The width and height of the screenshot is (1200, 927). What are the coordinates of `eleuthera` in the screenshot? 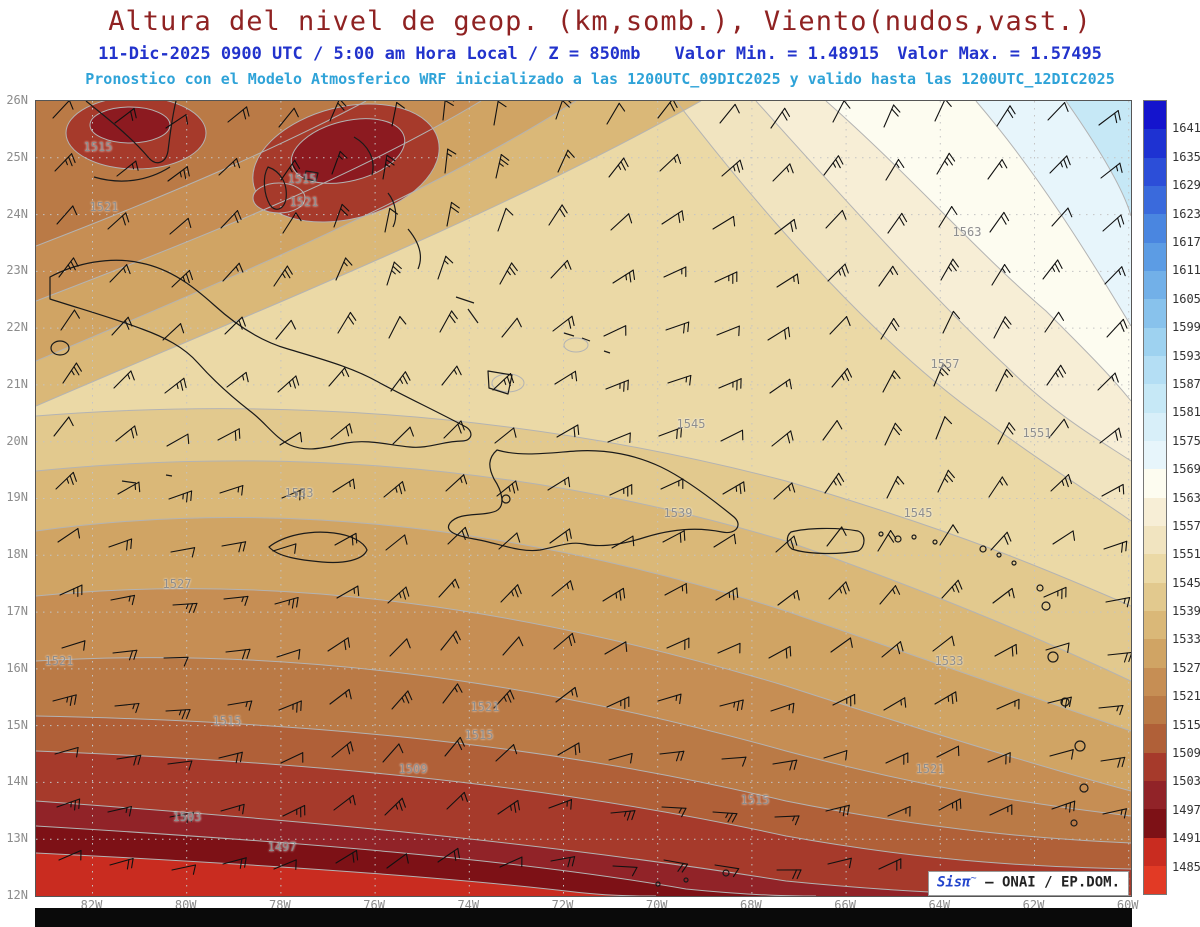 It's located at (363, 156).